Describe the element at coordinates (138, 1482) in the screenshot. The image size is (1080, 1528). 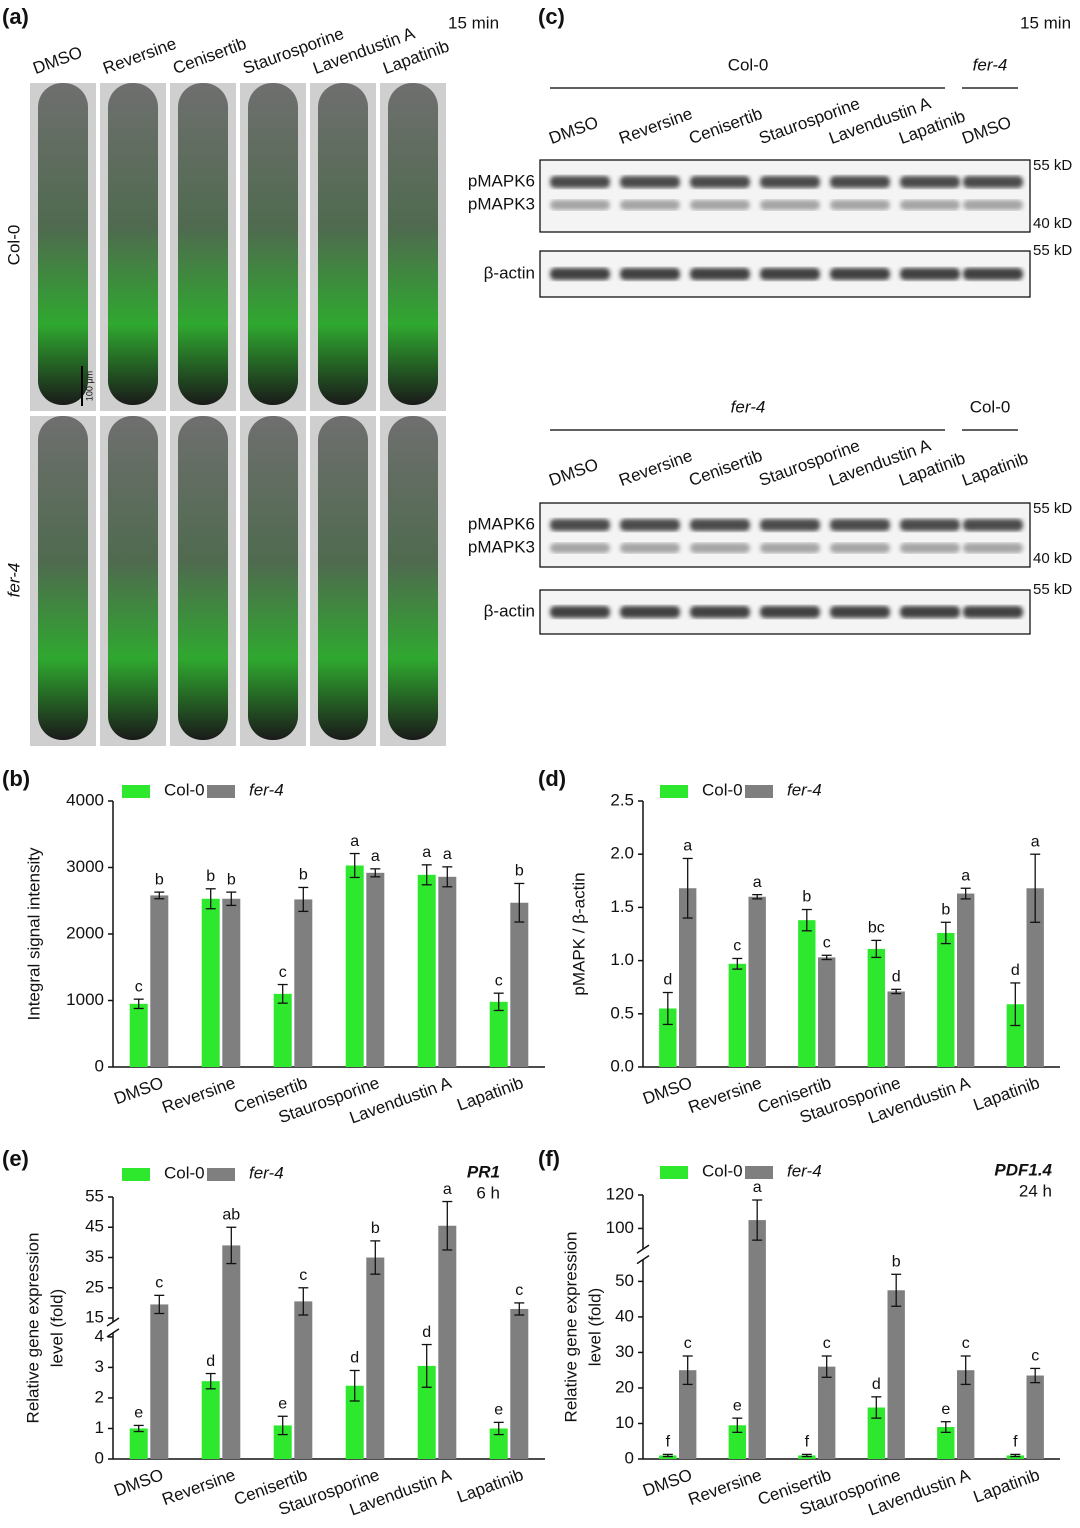
I see `x-tick-label: DMSO` at that location.